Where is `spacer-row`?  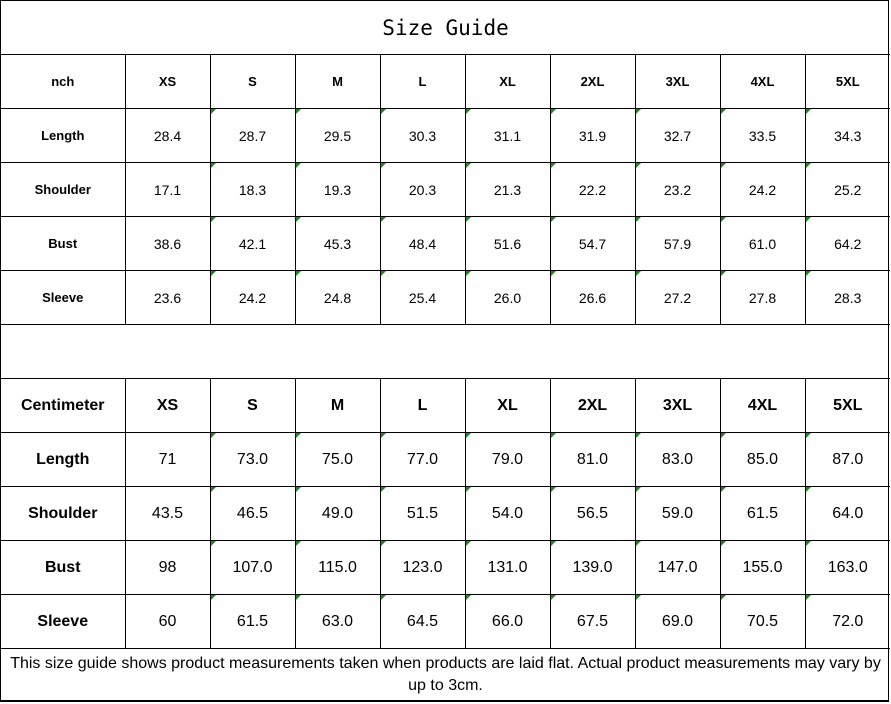
spacer-row is located at coordinates (446, 351).